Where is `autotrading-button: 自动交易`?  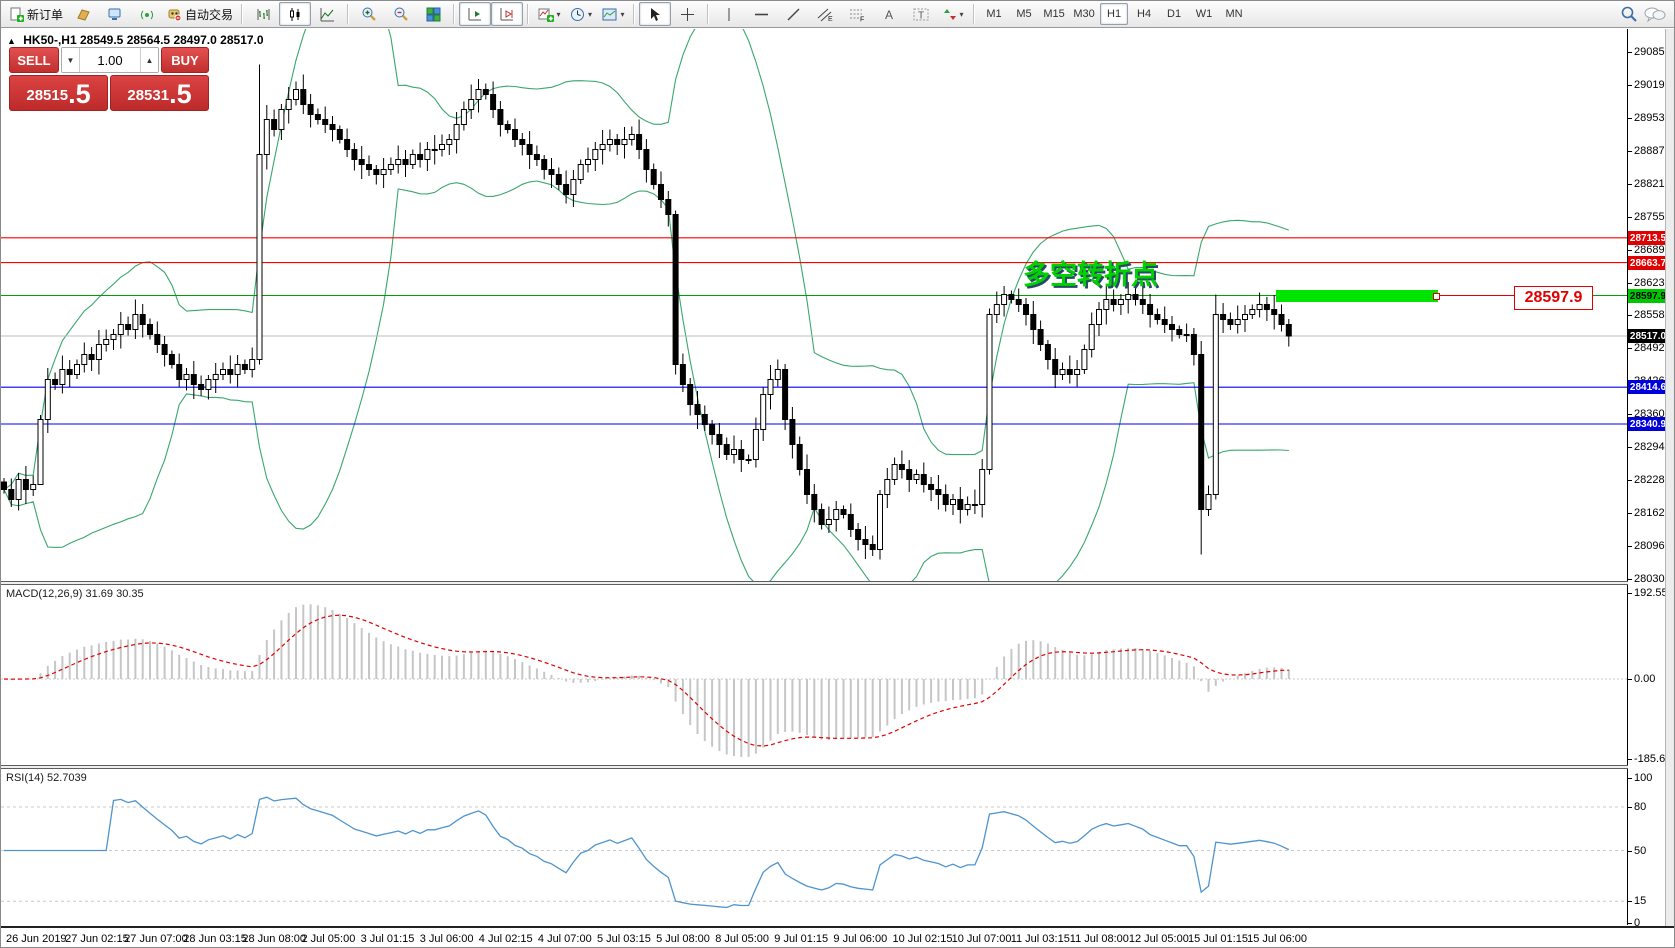 autotrading-button: 自动交易 is located at coordinates (200, 14).